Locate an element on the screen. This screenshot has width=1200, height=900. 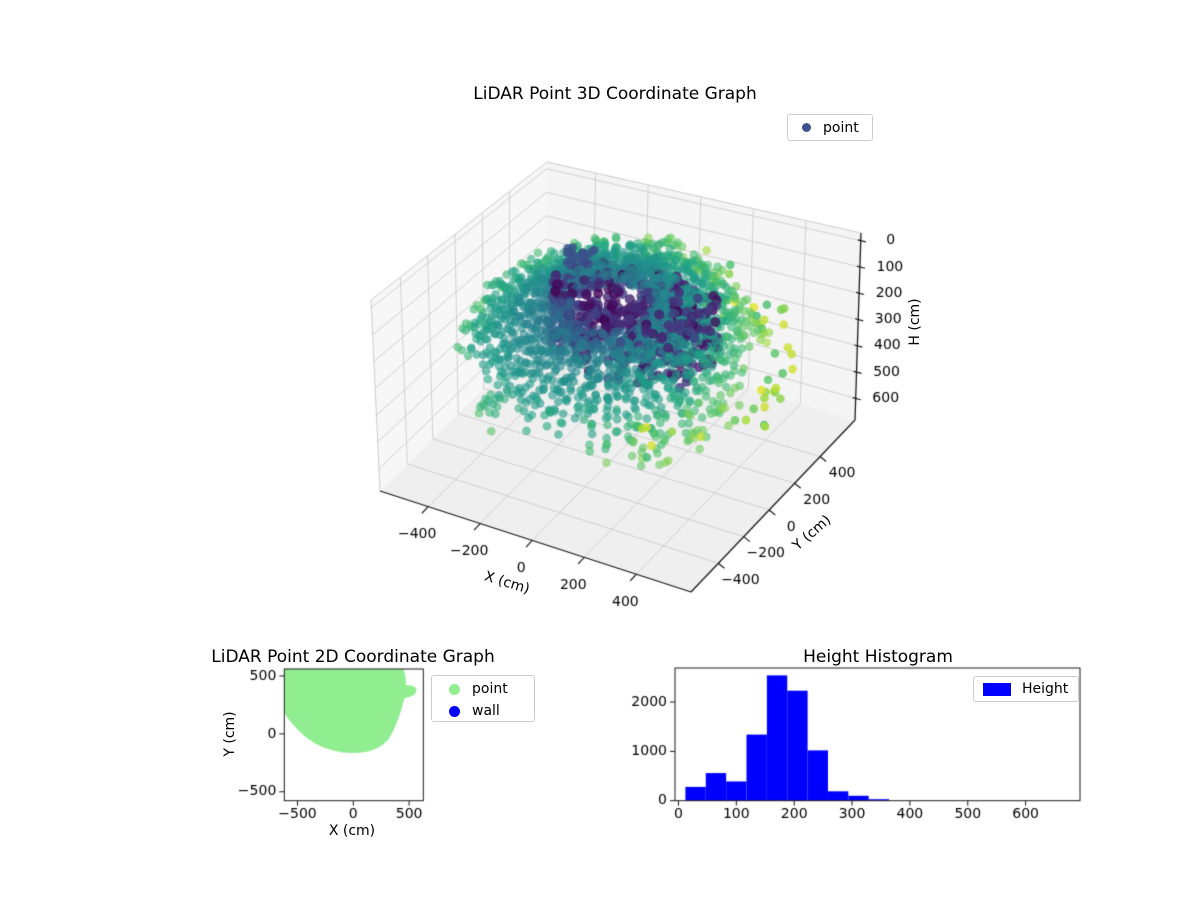
legend-2d: point wall is located at coordinates (483, 698).